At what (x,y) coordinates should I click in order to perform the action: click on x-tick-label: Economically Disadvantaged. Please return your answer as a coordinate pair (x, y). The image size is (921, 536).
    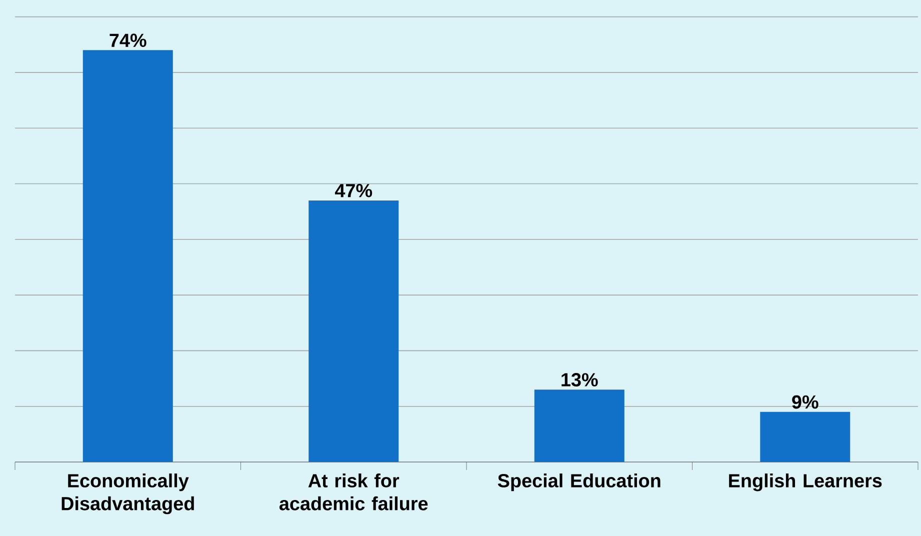
    Looking at the image, I should click on (128, 494).